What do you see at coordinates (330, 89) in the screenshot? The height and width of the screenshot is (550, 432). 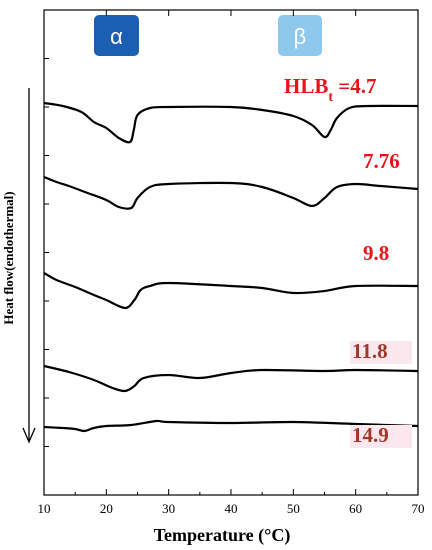 I see `series-label-HLB: HLBt =4.7` at bounding box center [330, 89].